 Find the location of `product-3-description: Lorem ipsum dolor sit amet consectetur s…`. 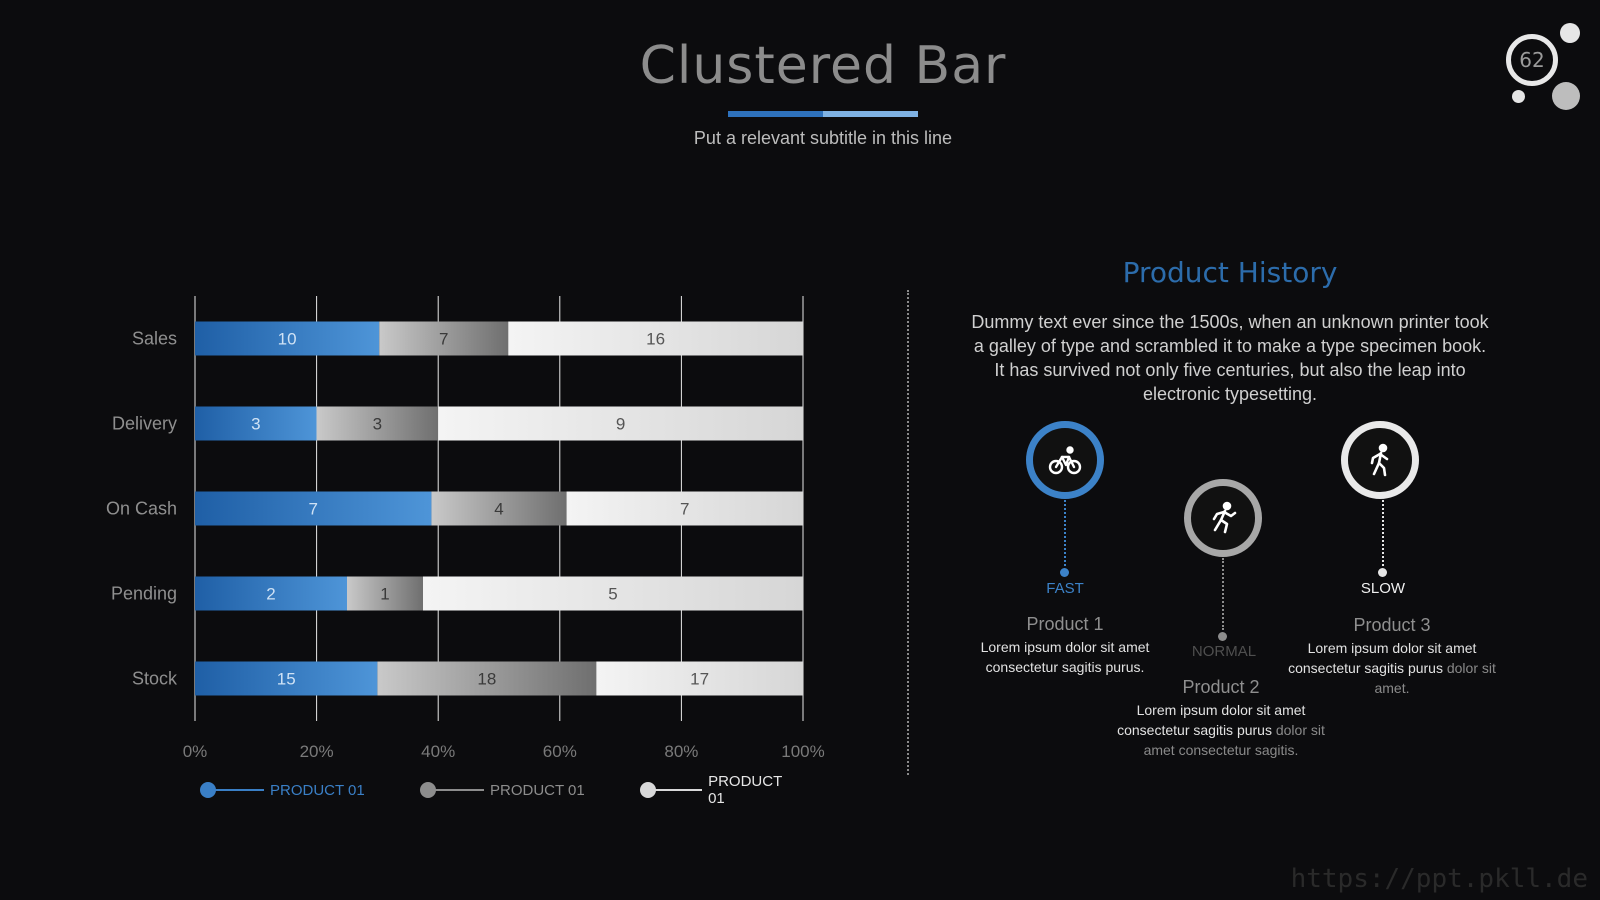

product-3-description: Lorem ipsum dolor sit amet consectetur s… is located at coordinates (1392, 668).